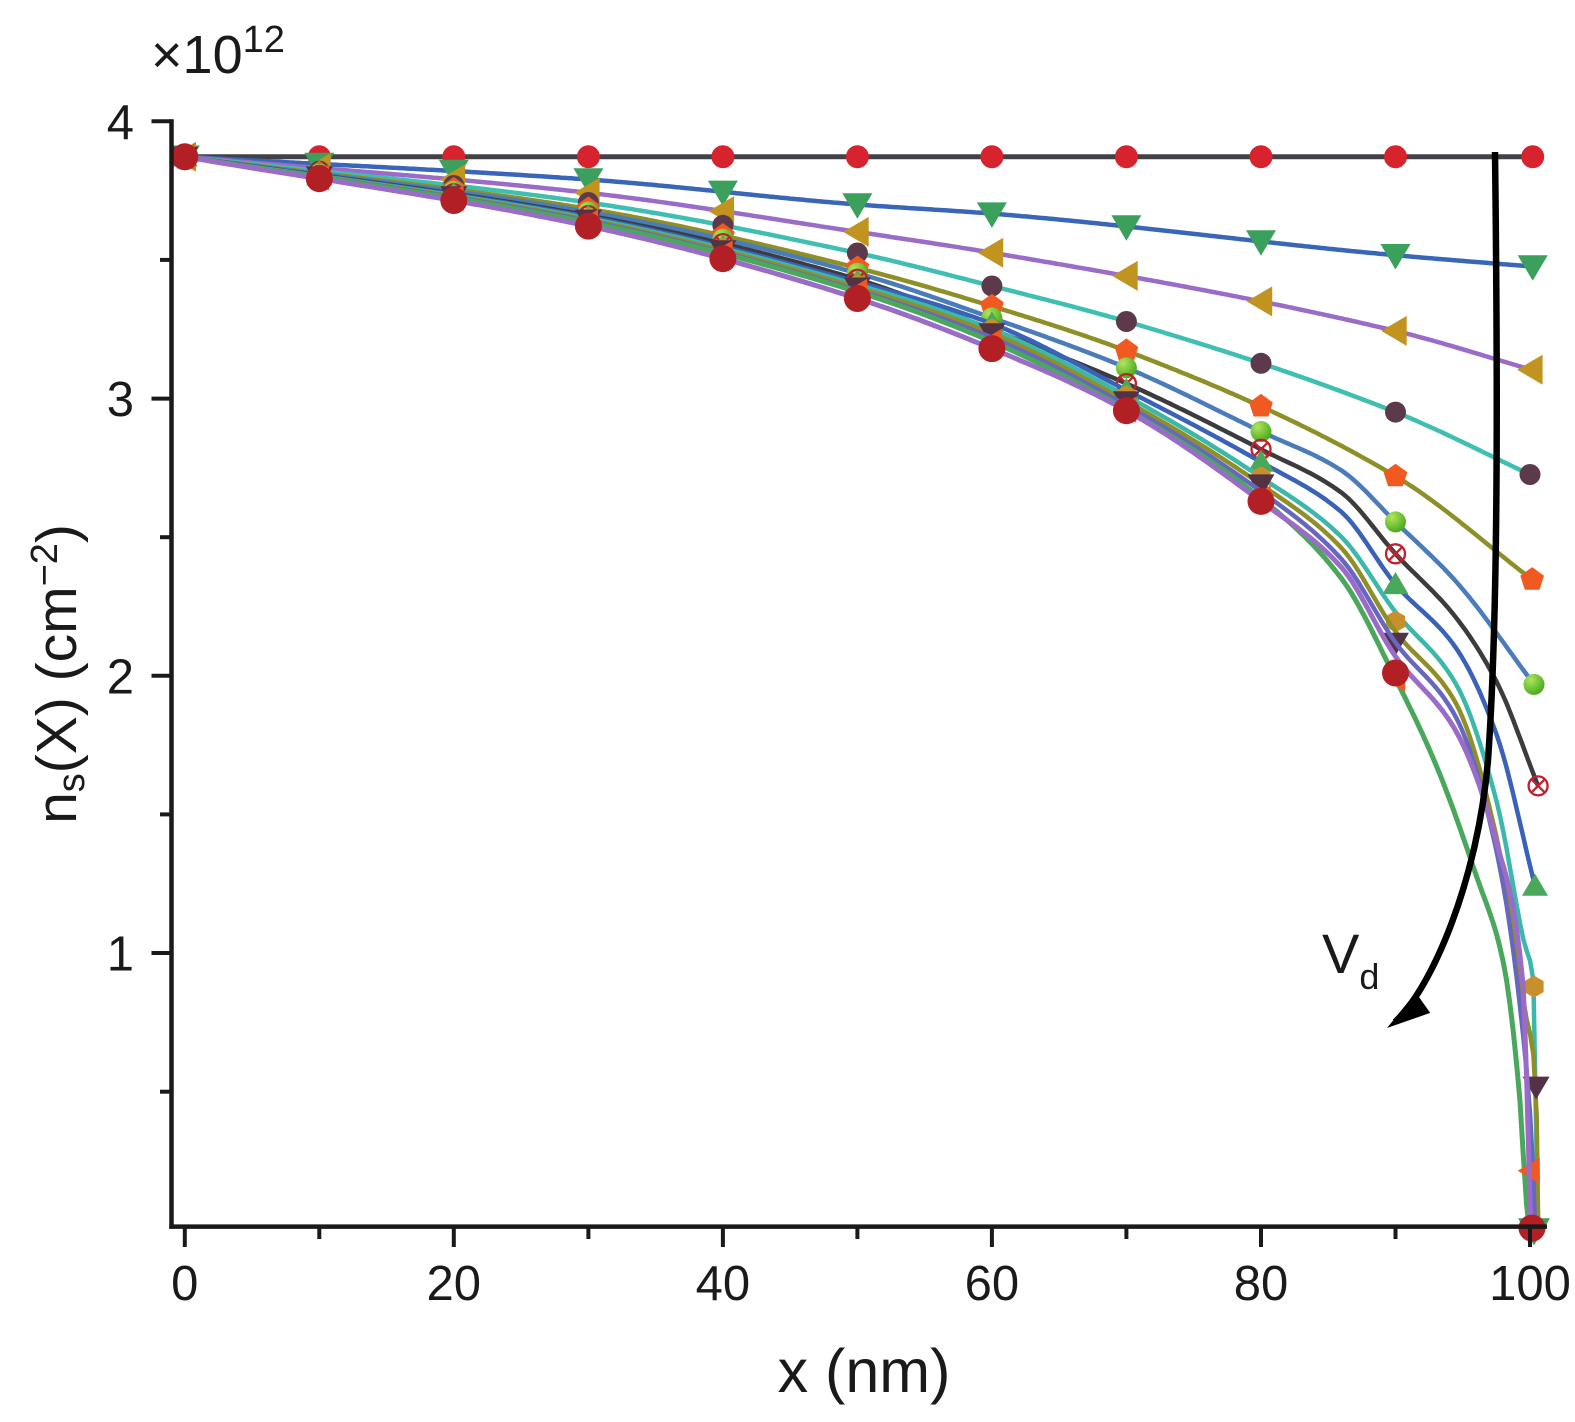  Describe the element at coordinates (120, 677) in the screenshot. I see `svg-text: 2` at that location.